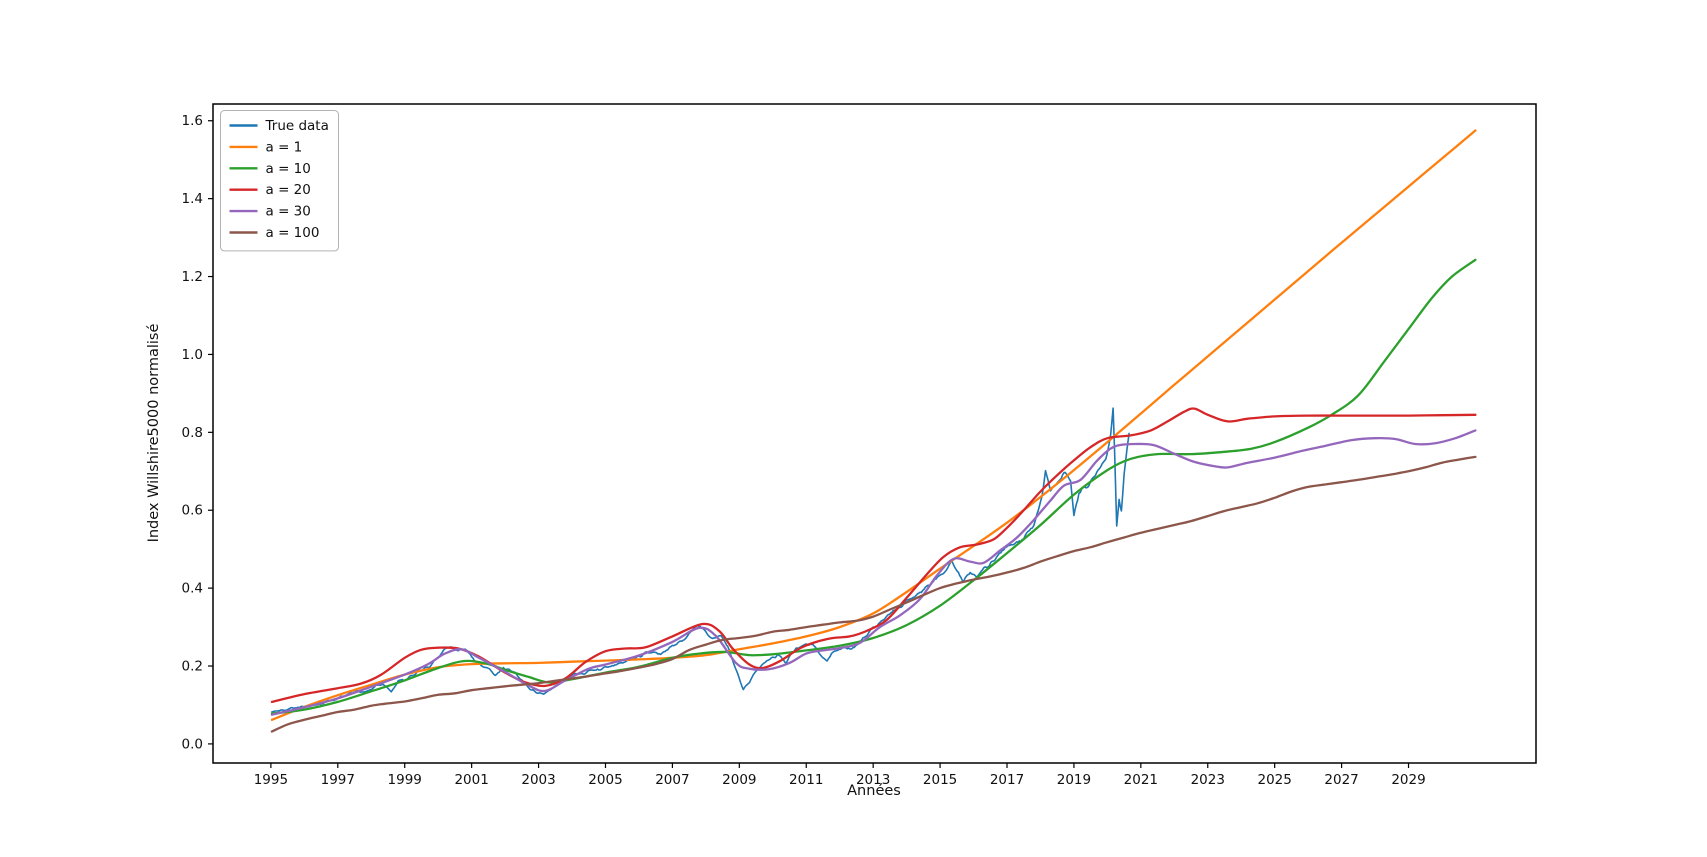 This screenshot has width=1707, height=857. I want to click on x-tick-label: 2003, so click(538, 780).